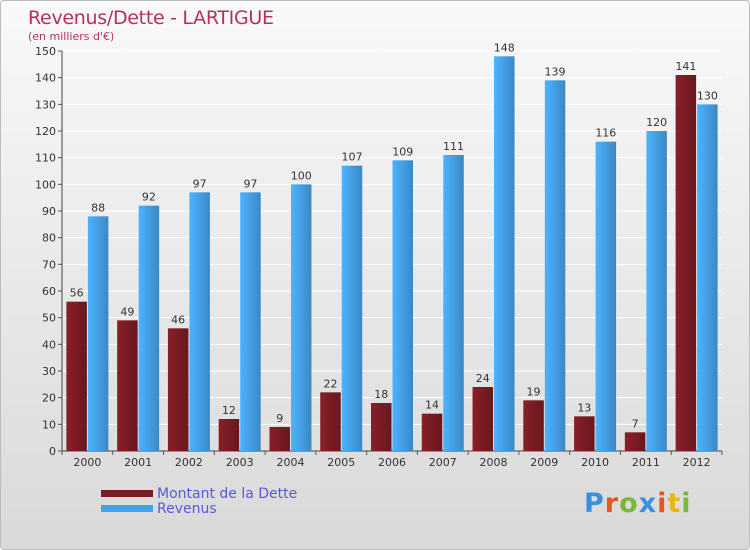 Image resolution: width=750 pixels, height=550 pixels. Describe the element at coordinates (595, 462) in the screenshot. I see `x-tick-label: 2010` at that location.